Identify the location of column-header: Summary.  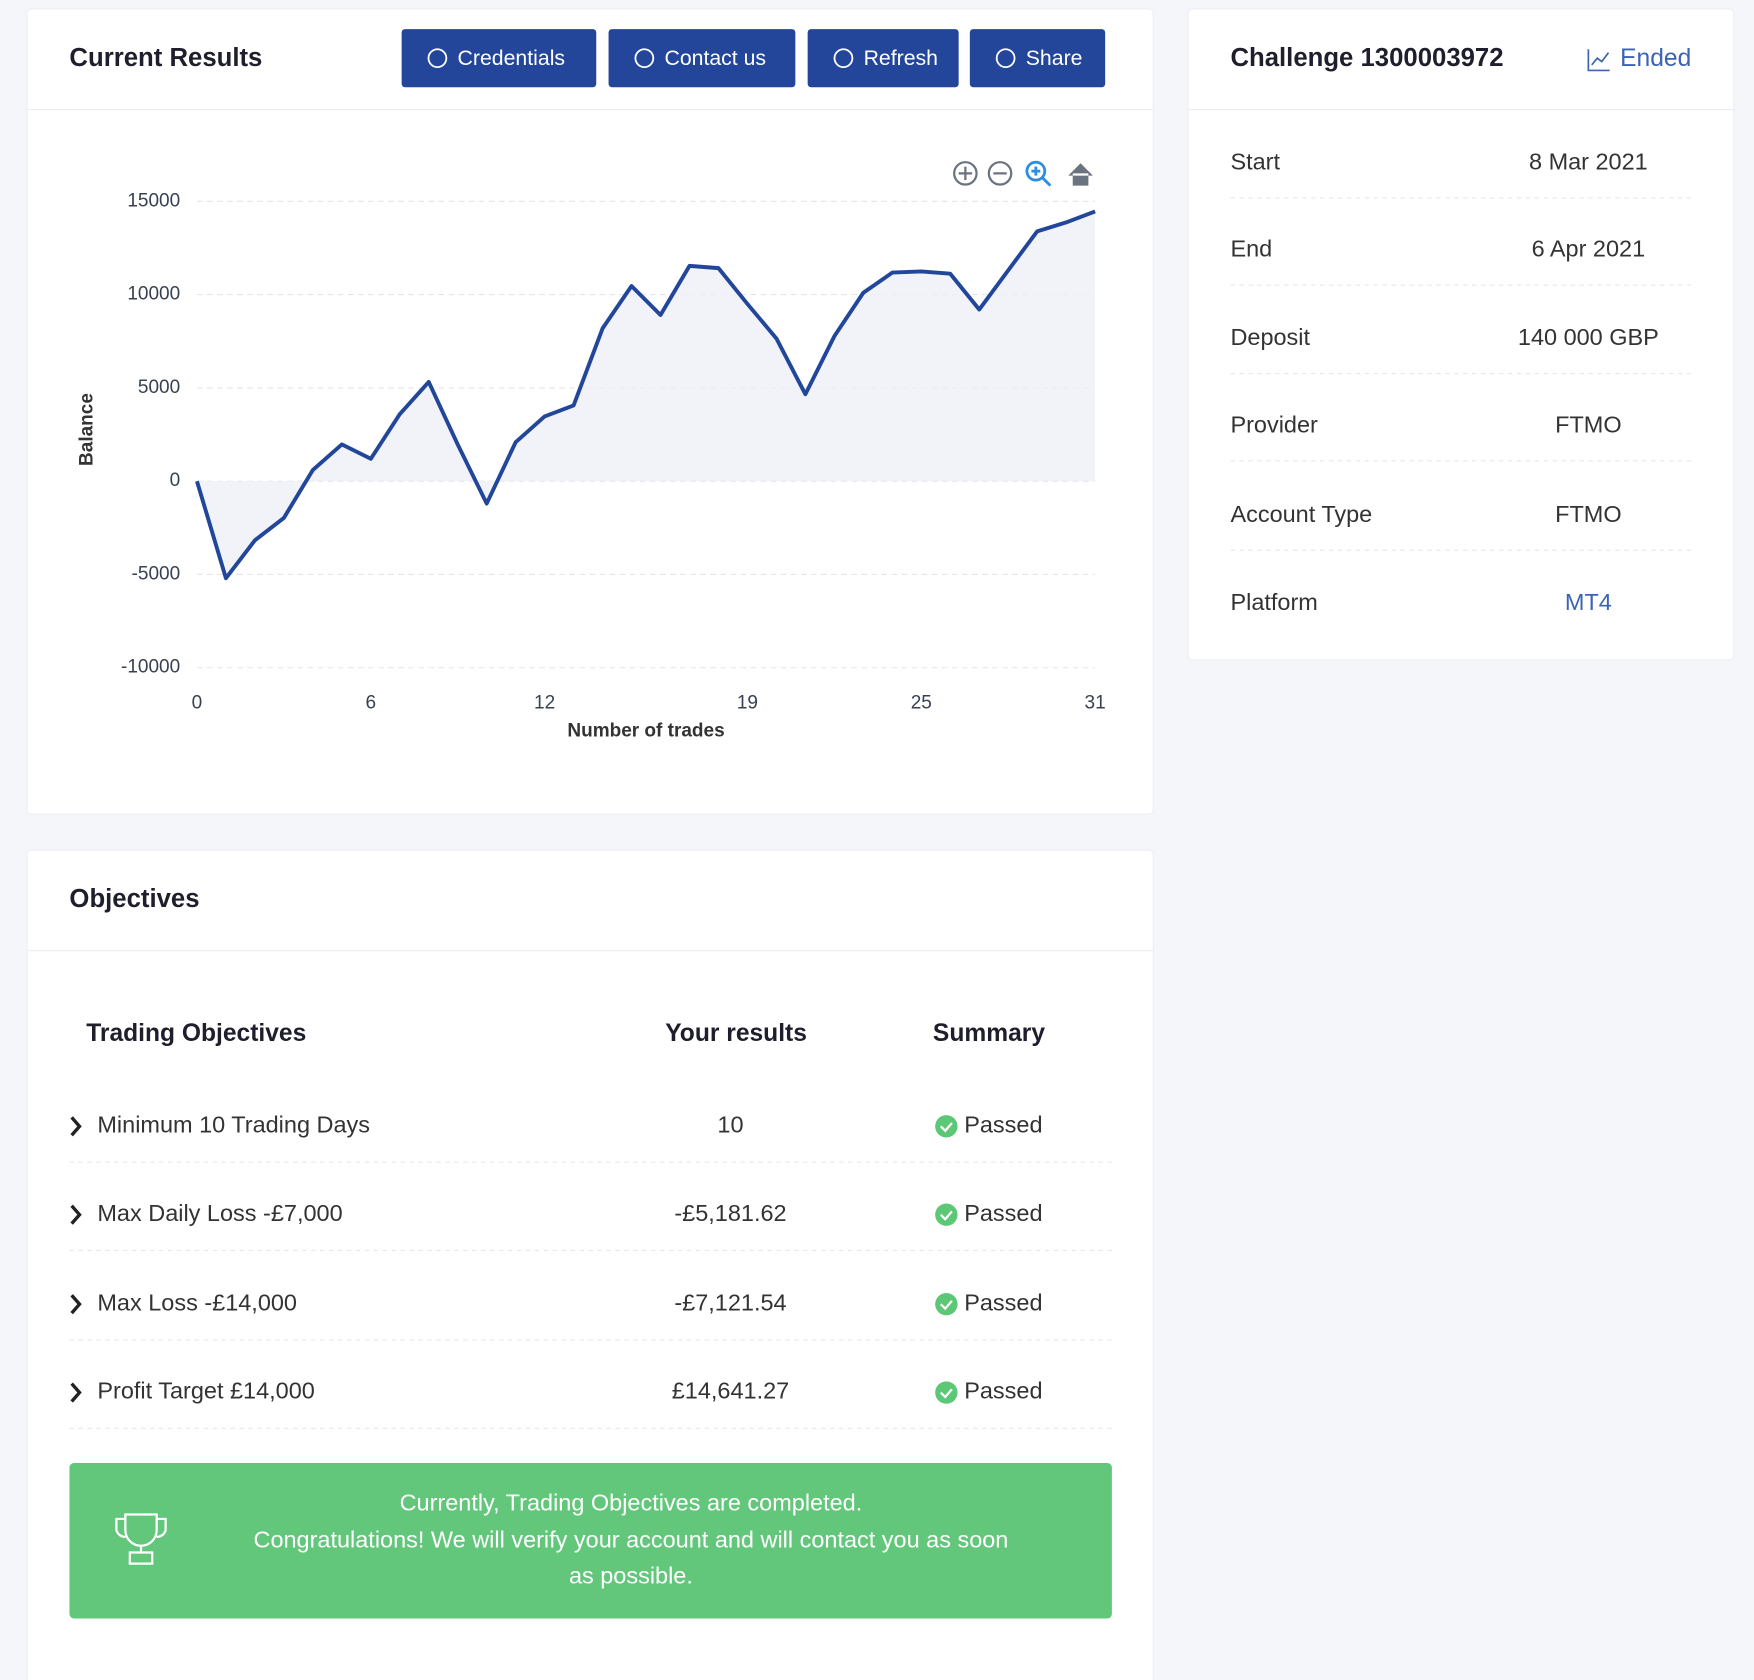
(989, 1033).